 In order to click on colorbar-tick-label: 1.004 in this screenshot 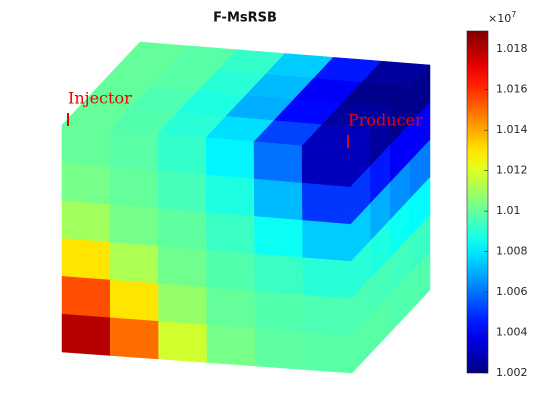, I will do `click(512, 332)`.